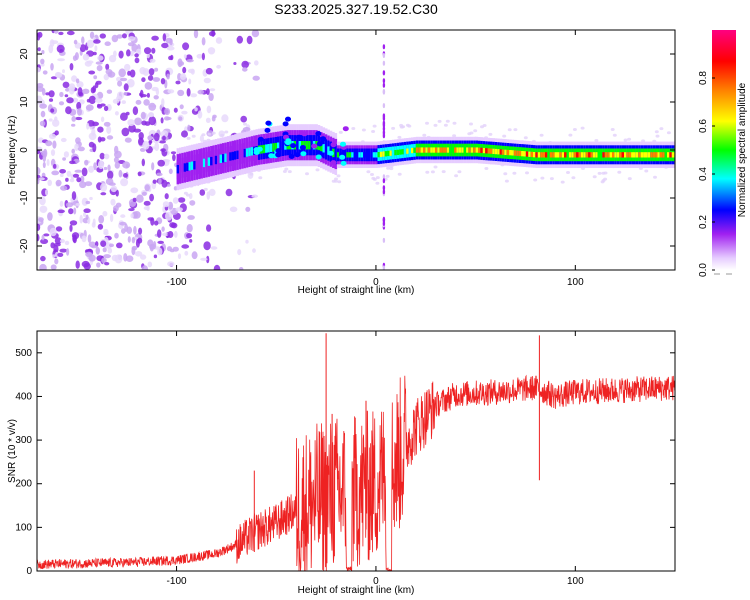 The height and width of the screenshot is (600, 750). I want to click on y-tick-label: 0, so click(29, 571).